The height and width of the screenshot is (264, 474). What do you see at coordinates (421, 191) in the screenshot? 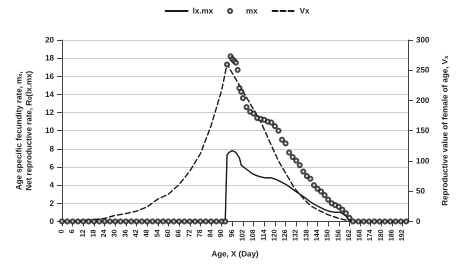
I see `y2-tick-label: 50` at bounding box center [421, 191].